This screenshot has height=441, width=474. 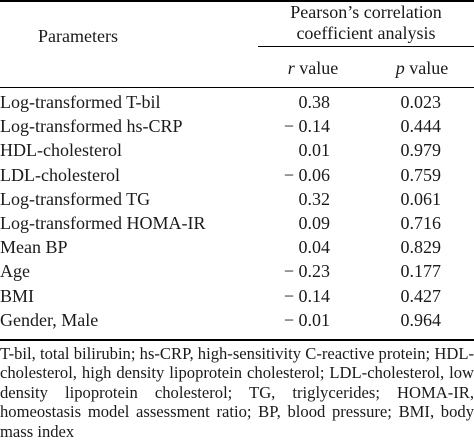 I want to click on parameter-cell: Mean BP, so click(x=34, y=247).